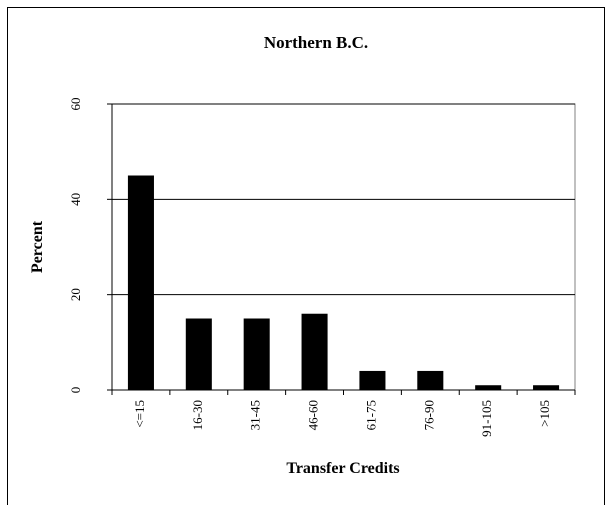 Image resolution: width=612 pixels, height=505 pixels. What do you see at coordinates (37, 246) in the screenshot?
I see `y-axis-title: Percent` at bounding box center [37, 246].